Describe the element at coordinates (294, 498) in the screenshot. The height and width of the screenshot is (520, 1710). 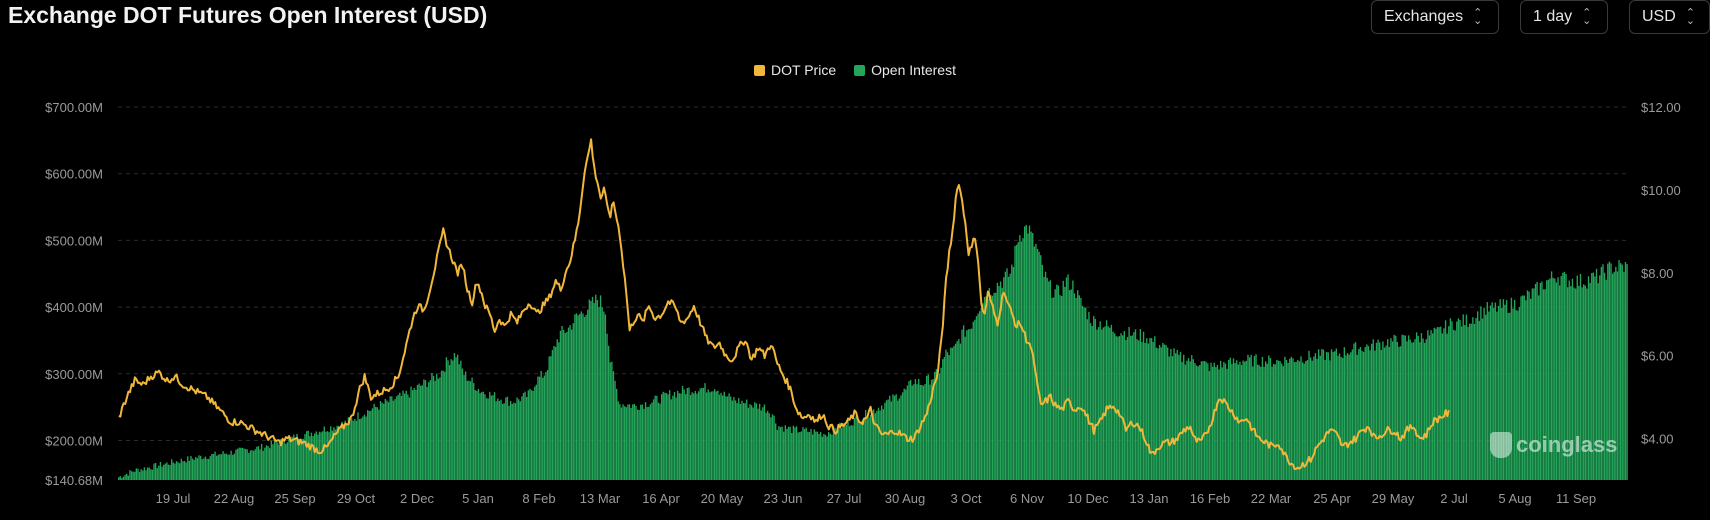
I see `x-tick-label: 25 Sep` at that location.